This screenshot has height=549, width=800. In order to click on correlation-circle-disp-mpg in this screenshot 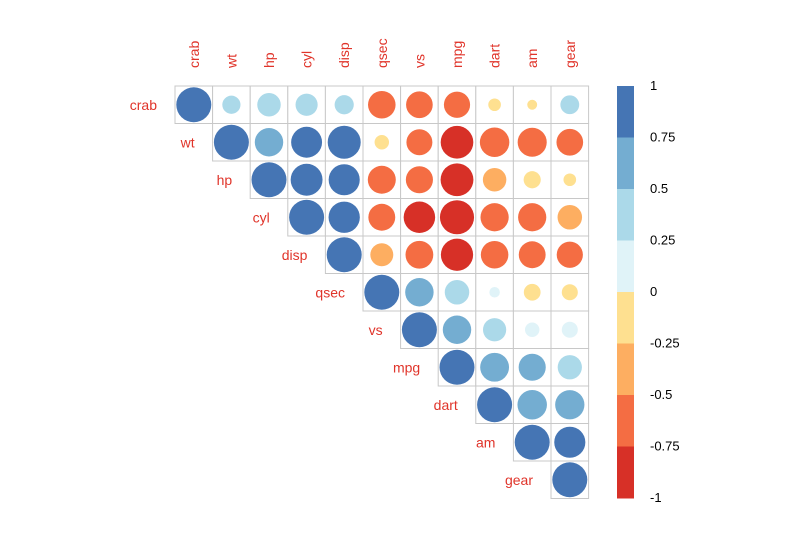, I will do `click(457, 254)`.